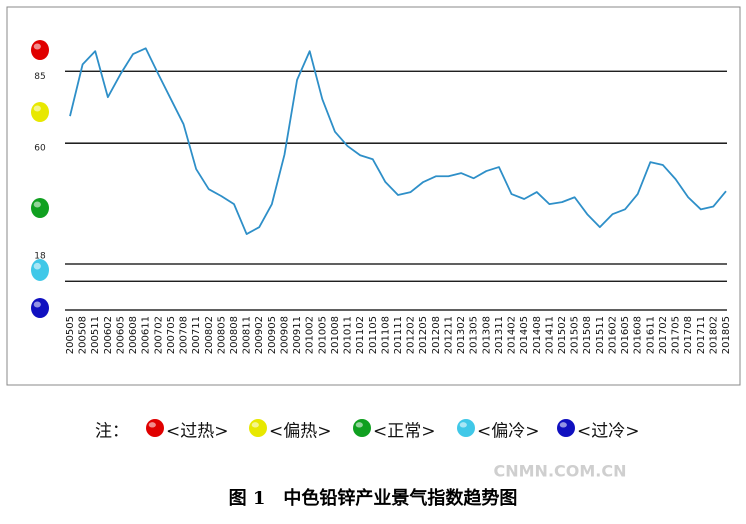  What do you see at coordinates (83, 335) in the screenshot?
I see `x-tick-label: 200508` at bounding box center [83, 335].